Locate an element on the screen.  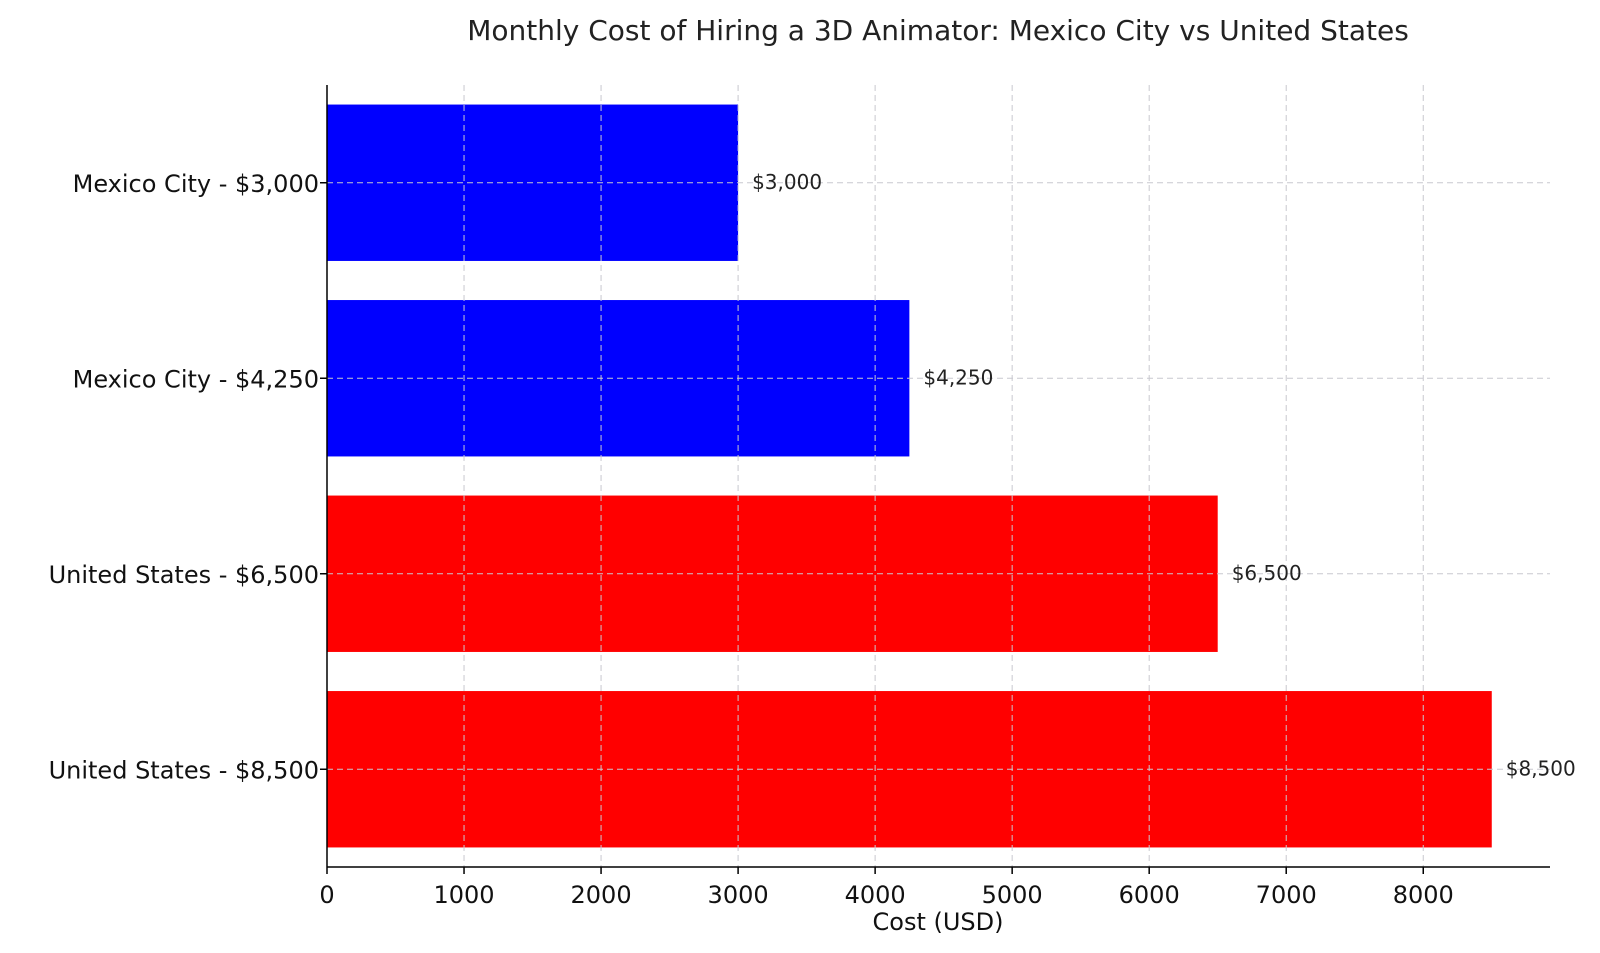
x-tick-label: 8000 is located at coordinates (1423, 895).